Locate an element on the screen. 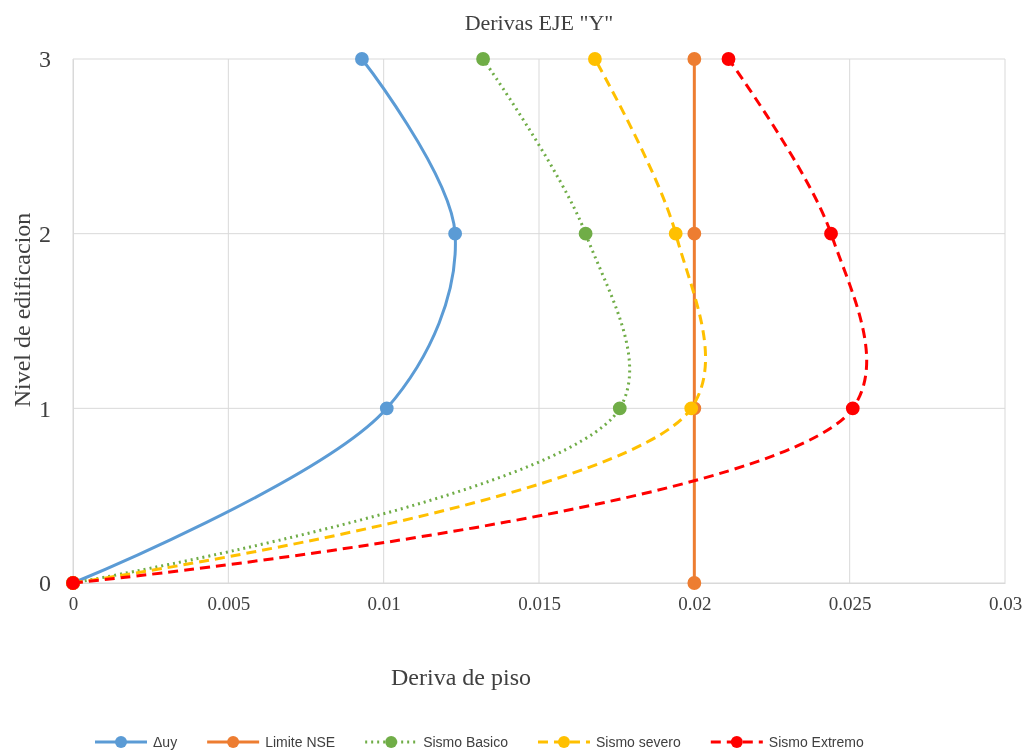  y-axis-title: Nivel de edificacion is located at coordinates (22, 310).